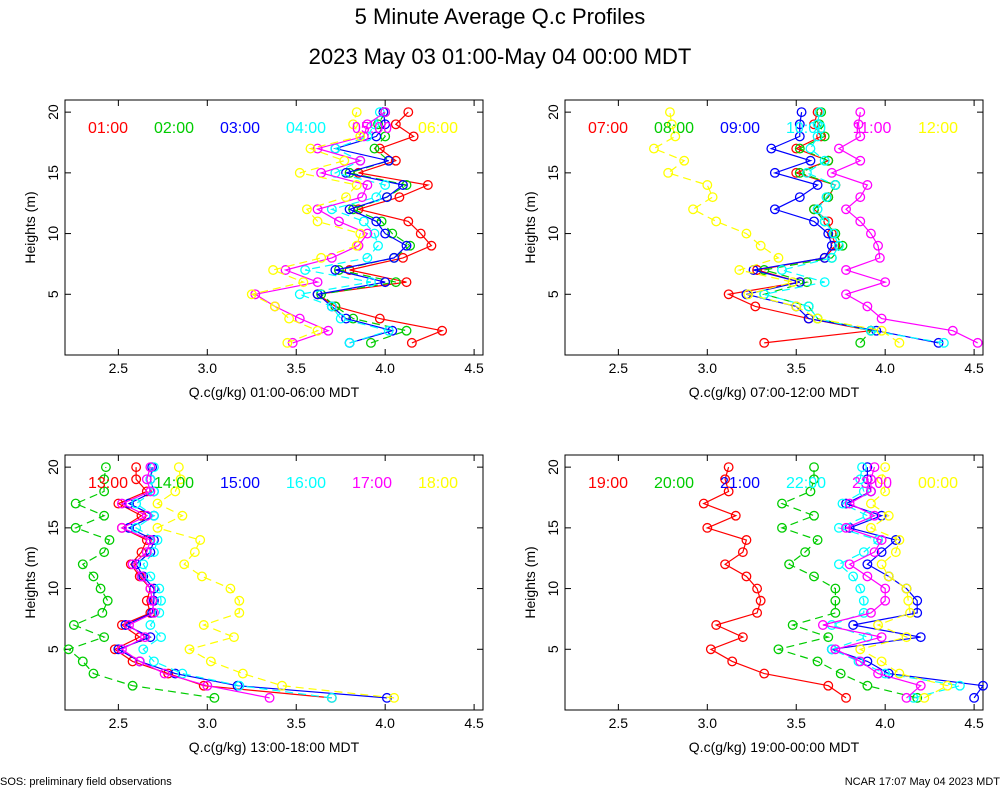 Image resolution: width=1000 pixels, height=800 pixels. I want to click on series-18:00, so click(276, 582).